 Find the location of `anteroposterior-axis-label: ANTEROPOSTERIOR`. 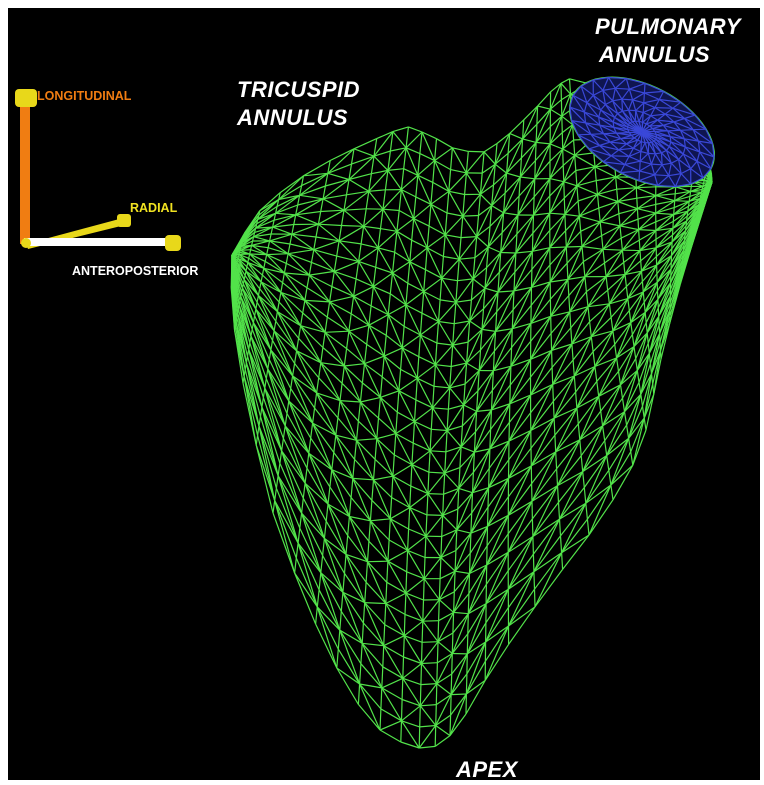

anteroposterior-axis-label: ANTEROPOSTERIOR is located at coordinates (135, 271).